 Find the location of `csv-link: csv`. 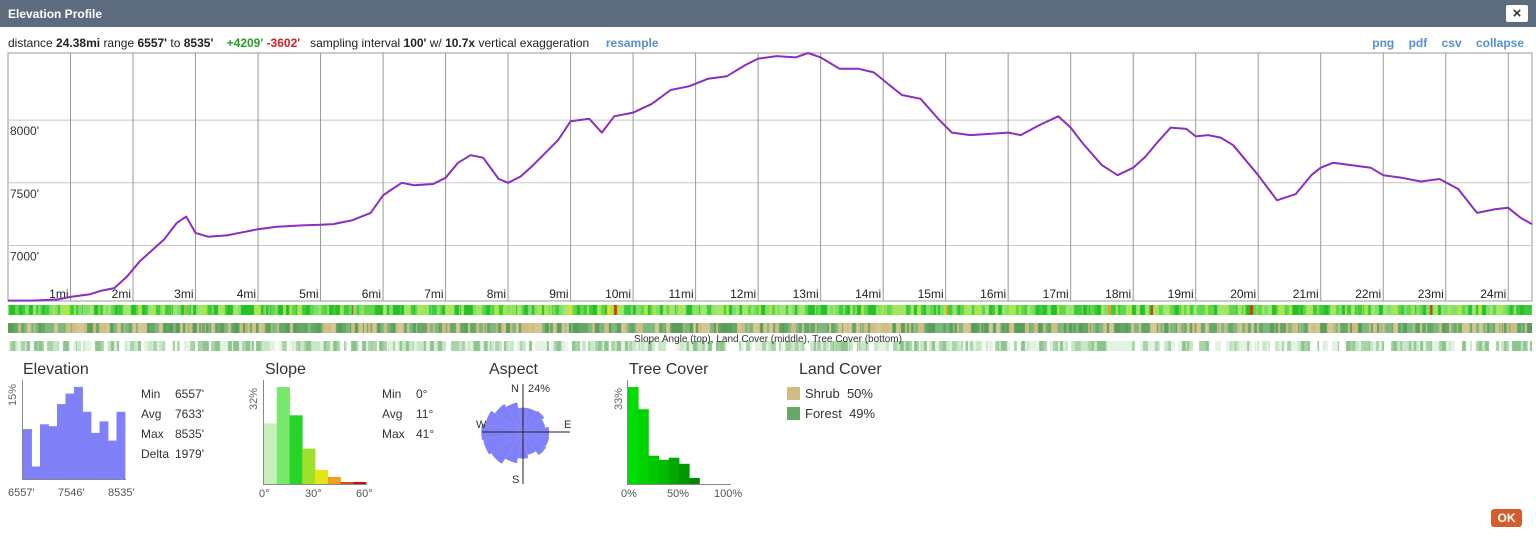

csv-link: csv is located at coordinates (1451, 43).